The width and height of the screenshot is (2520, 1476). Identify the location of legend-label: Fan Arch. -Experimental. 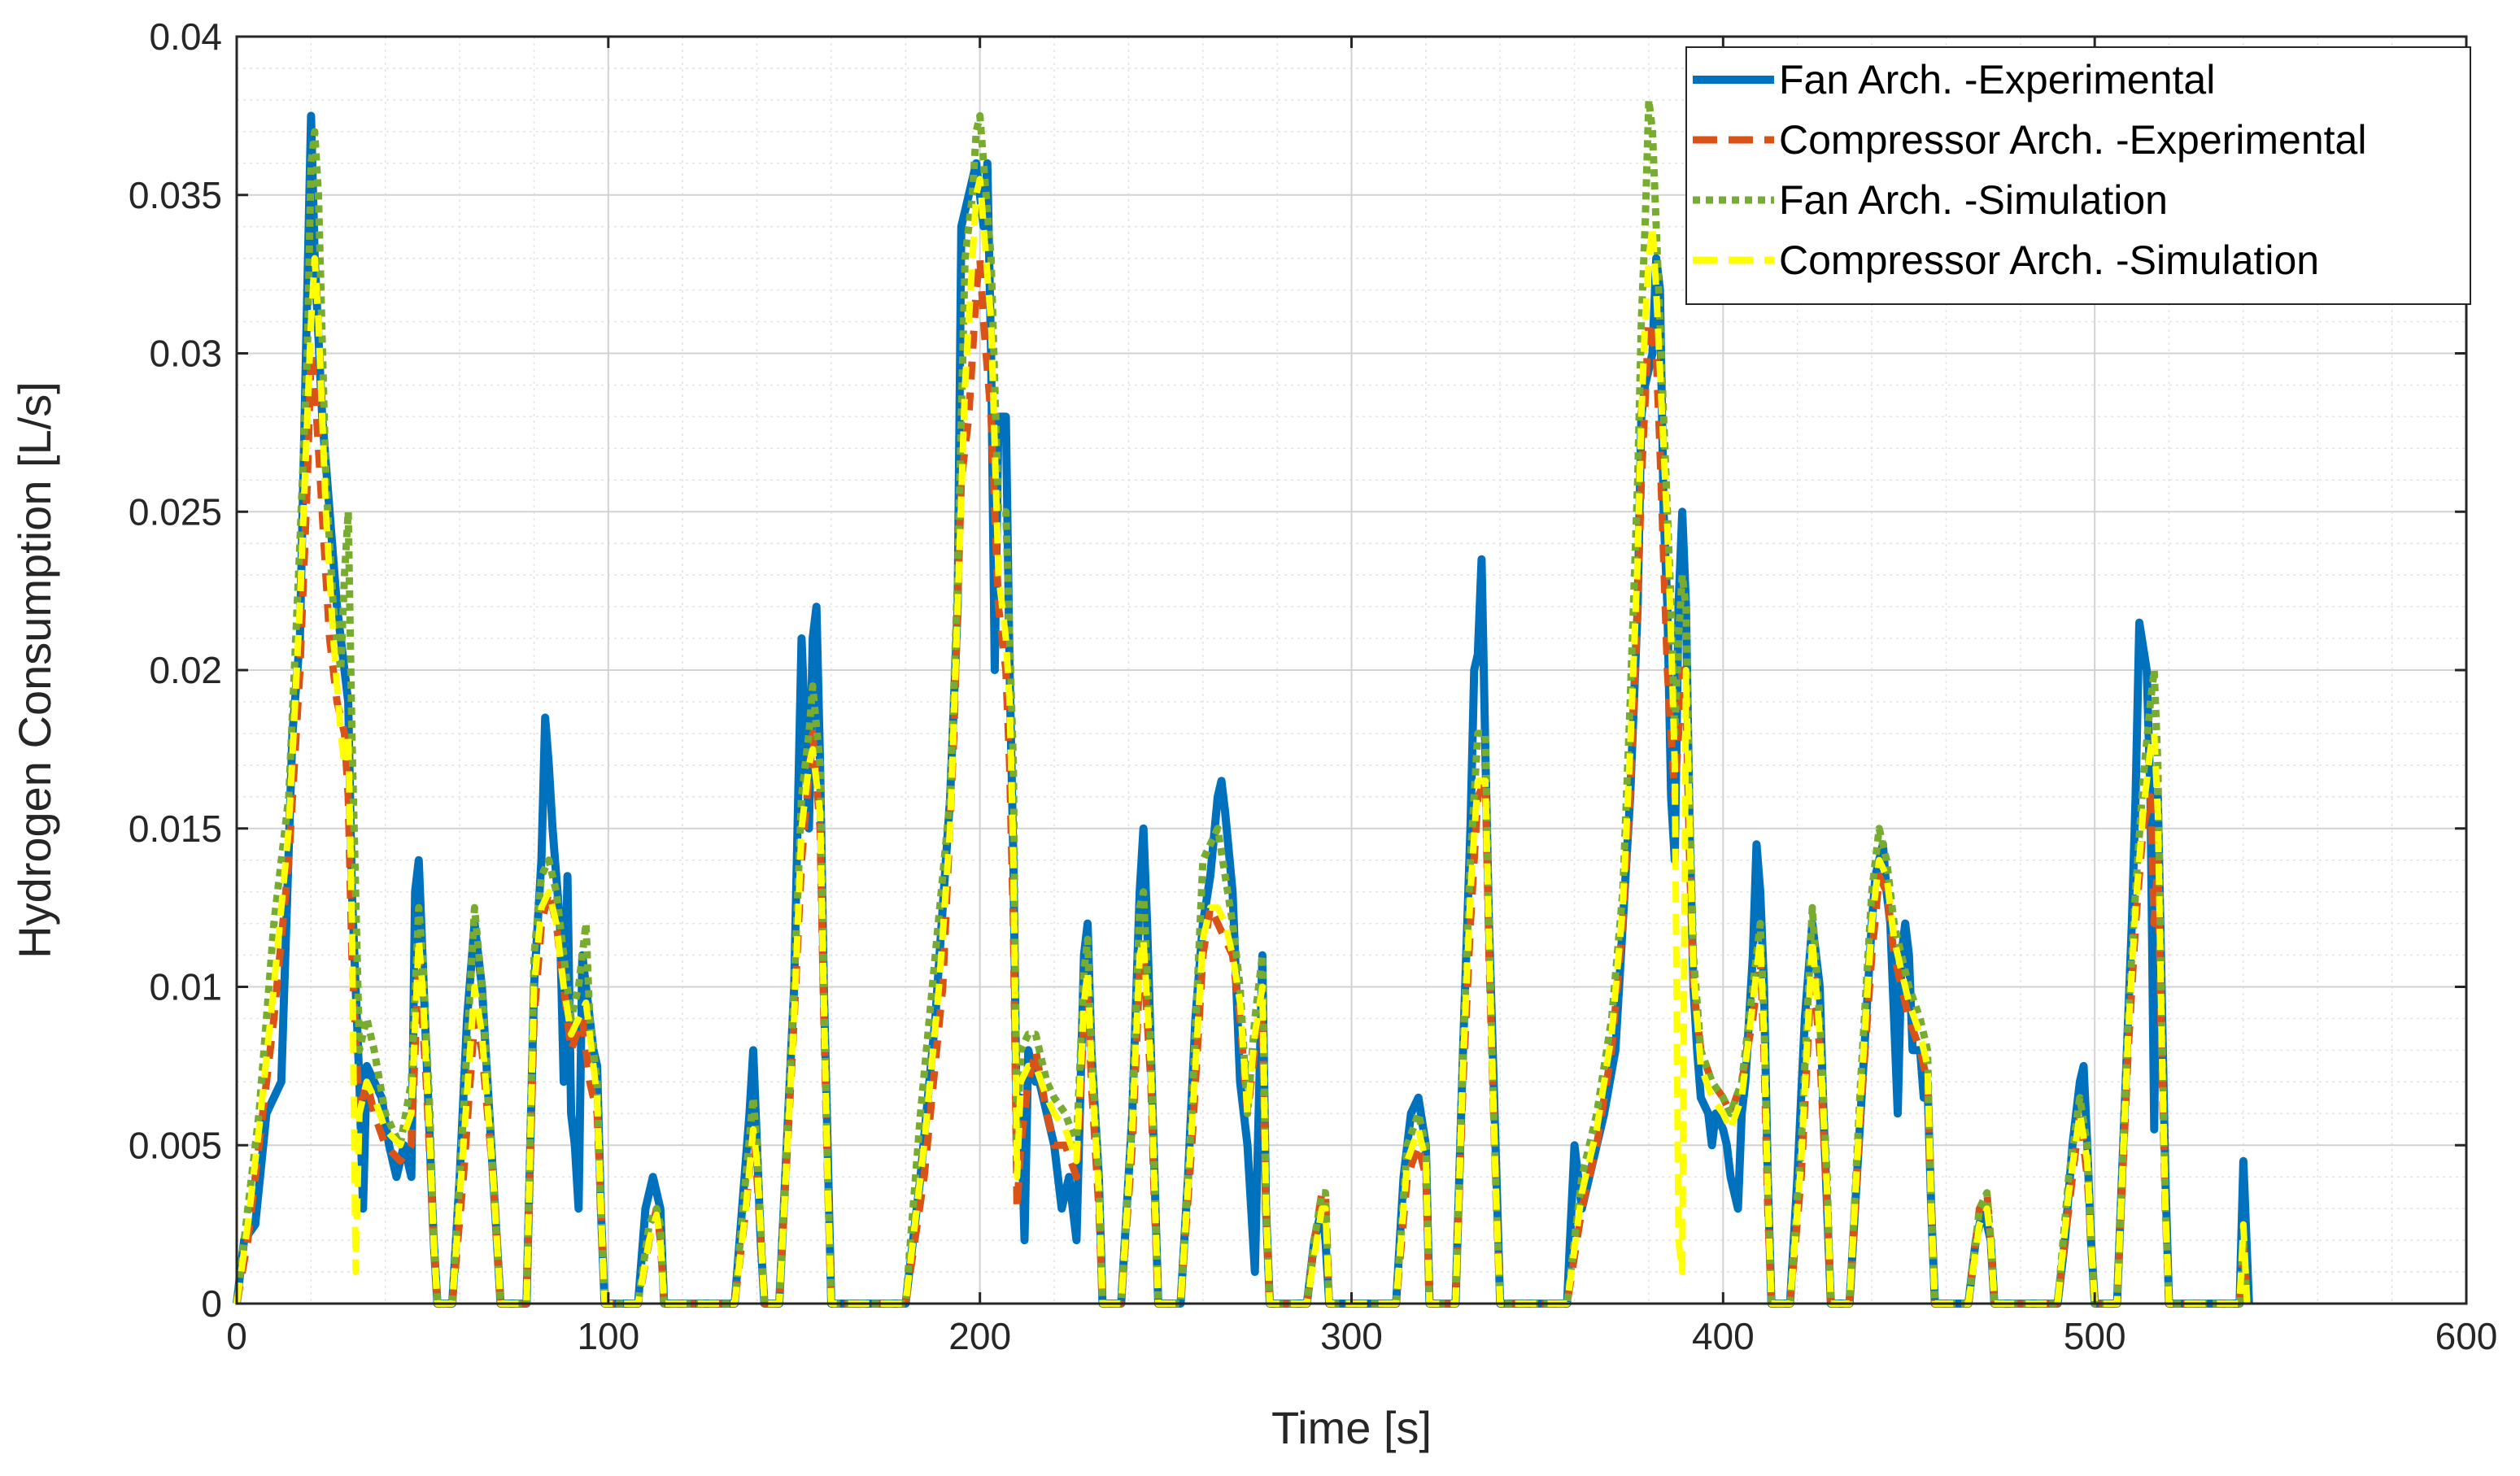
(1997, 79).